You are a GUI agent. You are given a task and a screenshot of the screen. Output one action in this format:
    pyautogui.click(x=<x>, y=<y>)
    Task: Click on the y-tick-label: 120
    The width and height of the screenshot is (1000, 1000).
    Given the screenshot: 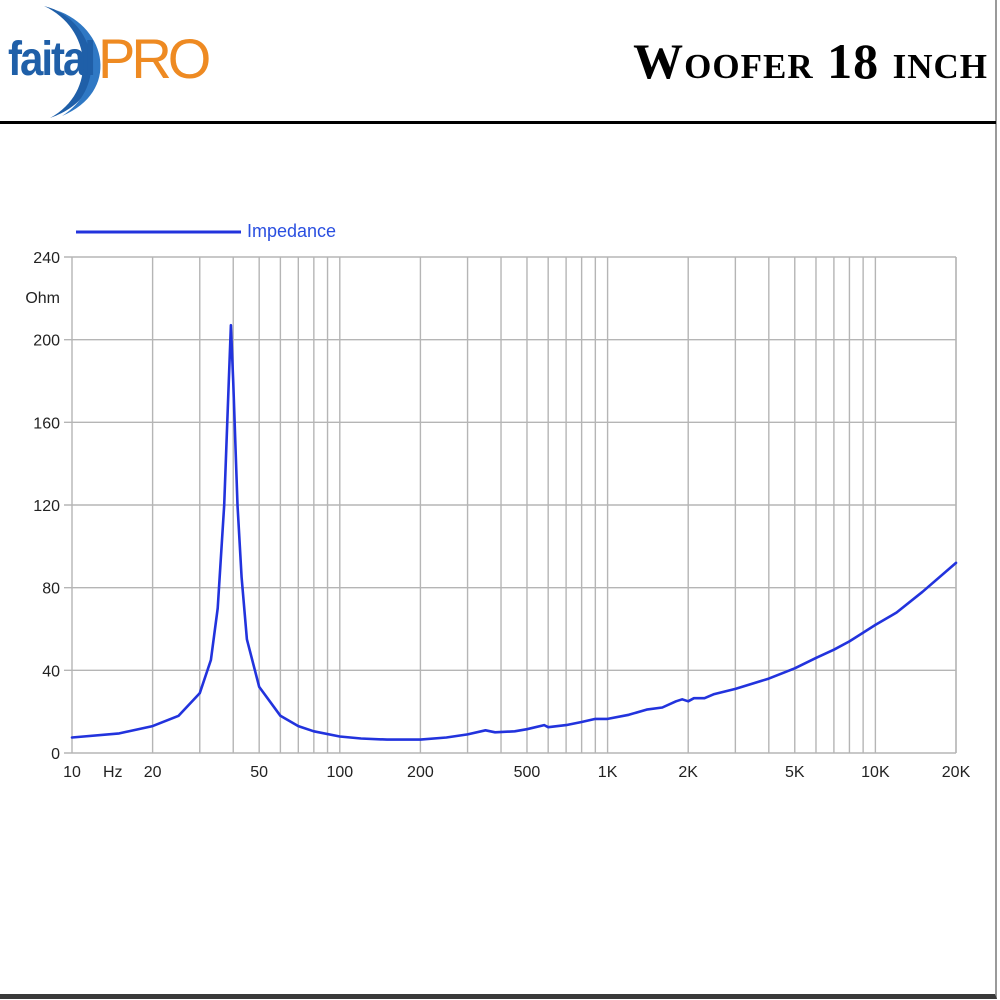 What is the action you would take?
    pyautogui.click(x=46, y=506)
    